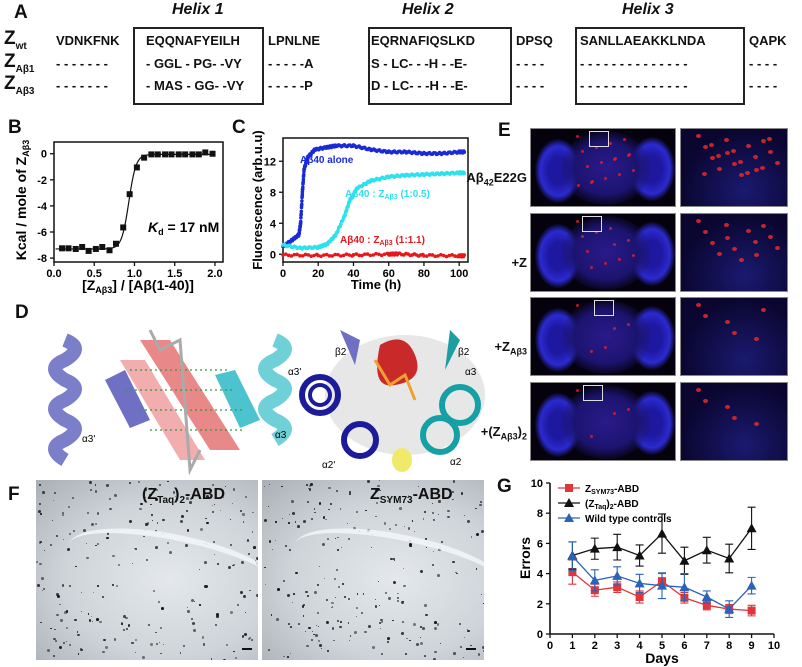  Describe the element at coordinates (569, 517) in the screenshot. I see `legend-marker` at that location.